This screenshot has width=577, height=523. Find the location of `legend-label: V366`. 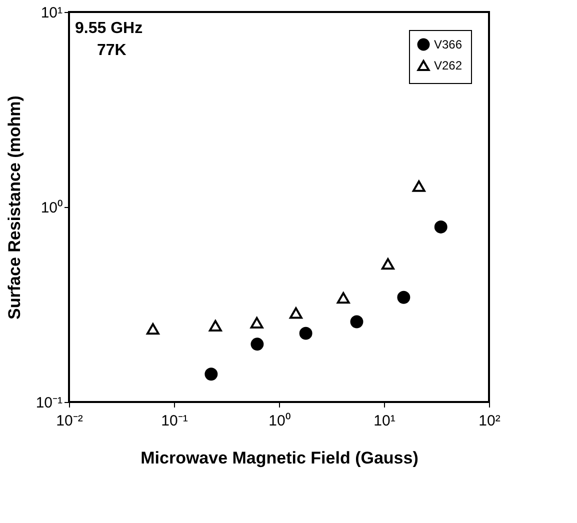

legend-label: V366 is located at coordinates (448, 45).